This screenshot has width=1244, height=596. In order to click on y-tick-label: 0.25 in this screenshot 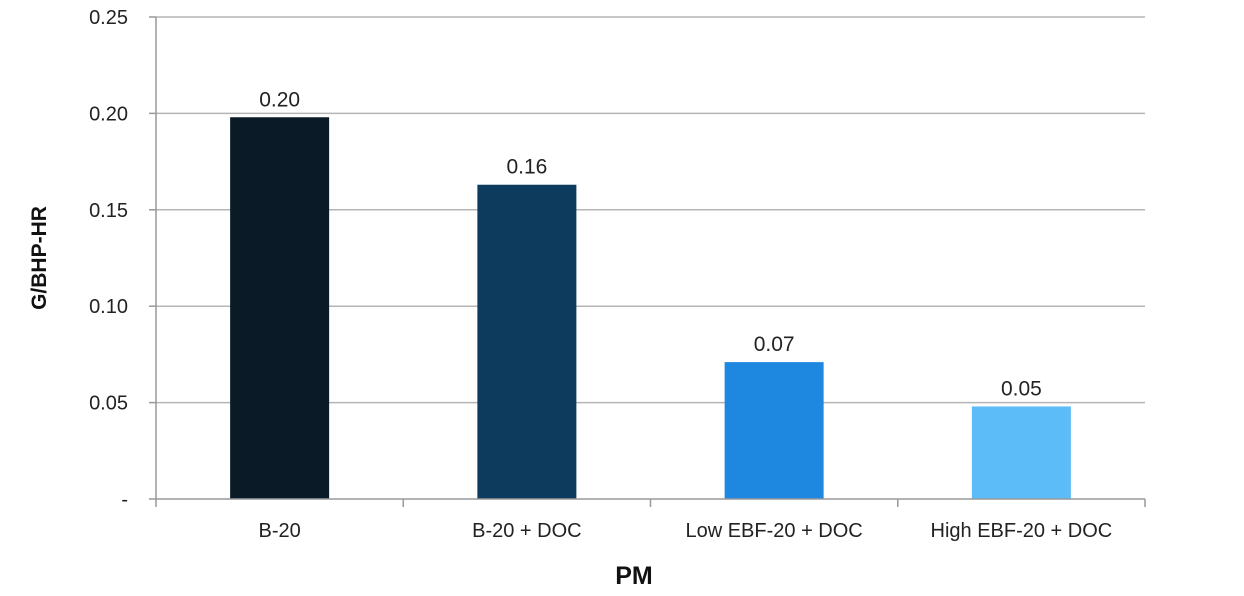, I will do `click(108, 18)`.